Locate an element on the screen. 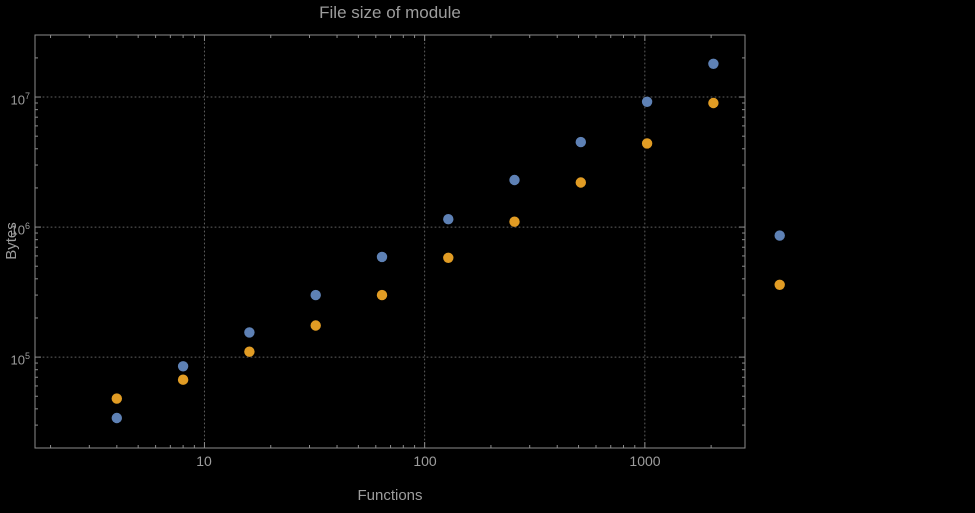  y-tick-exponent: 6 is located at coordinates (27, 226).